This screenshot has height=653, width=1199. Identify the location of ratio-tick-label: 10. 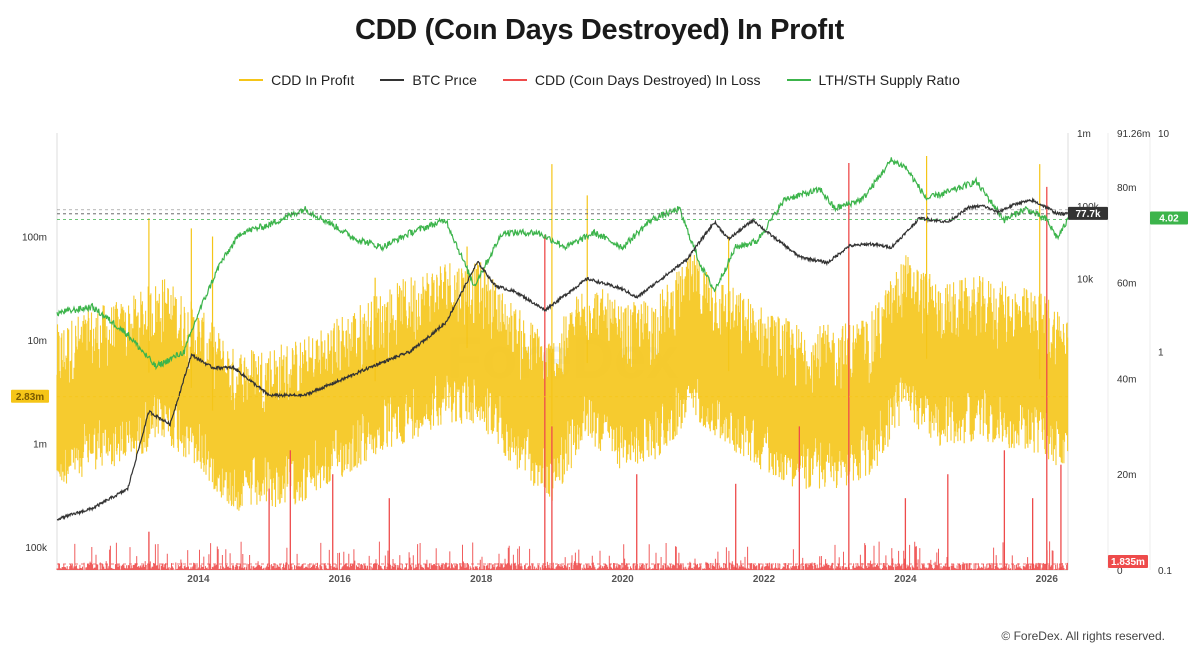
(1164, 134).